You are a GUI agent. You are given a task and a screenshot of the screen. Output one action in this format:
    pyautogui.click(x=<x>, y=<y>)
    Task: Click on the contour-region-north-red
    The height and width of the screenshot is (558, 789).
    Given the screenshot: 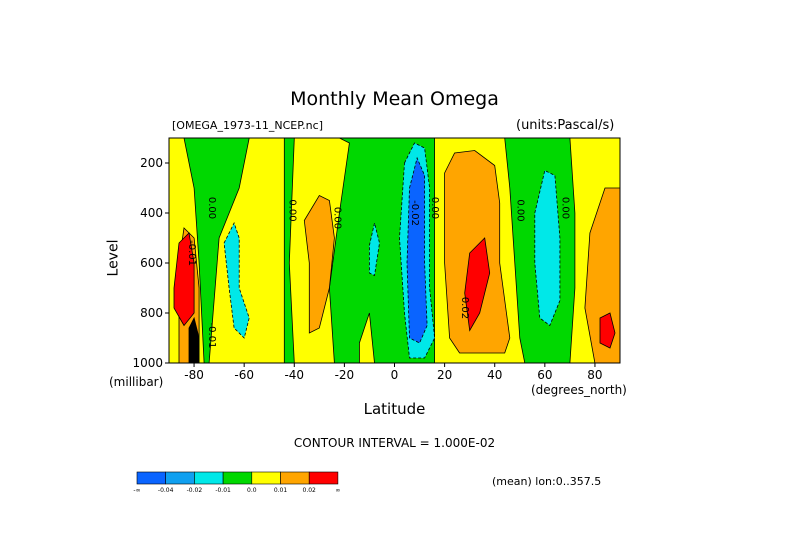 What is the action you would take?
    pyautogui.click(x=607, y=330)
    